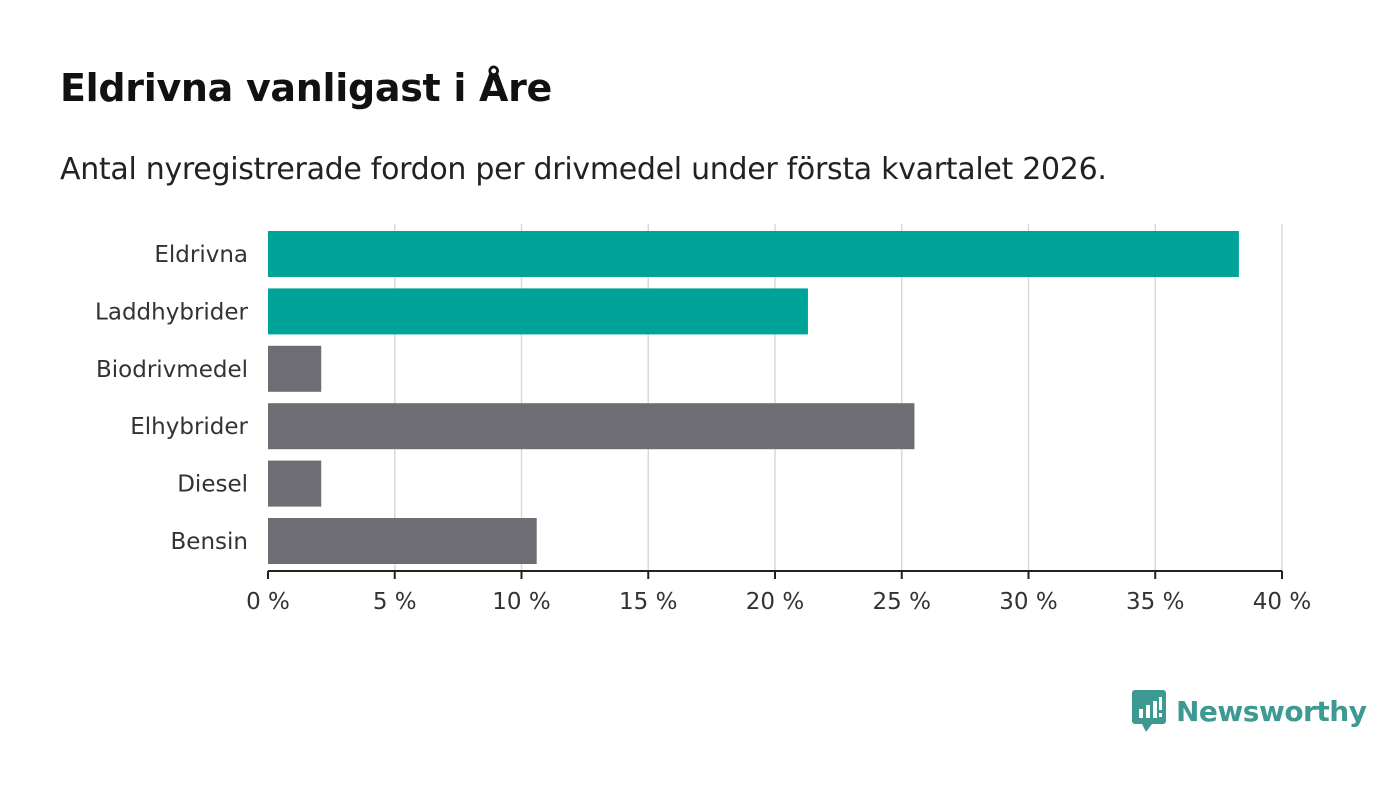 This screenshot has height=793, width=1400. What do you see at coordinates (1282, 602) in the screenshot?
I see `x-tick-label-40: 40 %` at bounding box center [1282, 602].